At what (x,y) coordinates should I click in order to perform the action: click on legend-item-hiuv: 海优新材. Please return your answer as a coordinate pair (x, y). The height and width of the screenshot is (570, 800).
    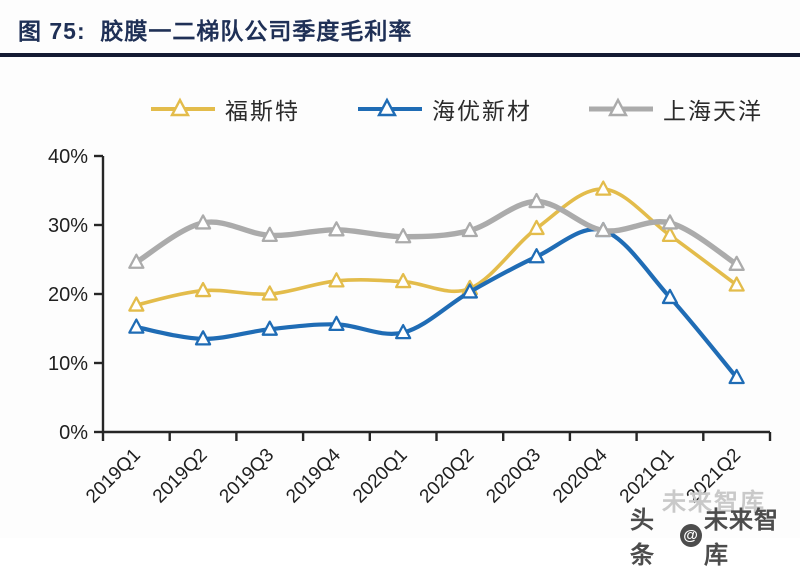
    Looking at the image, I should click on (444, 109).